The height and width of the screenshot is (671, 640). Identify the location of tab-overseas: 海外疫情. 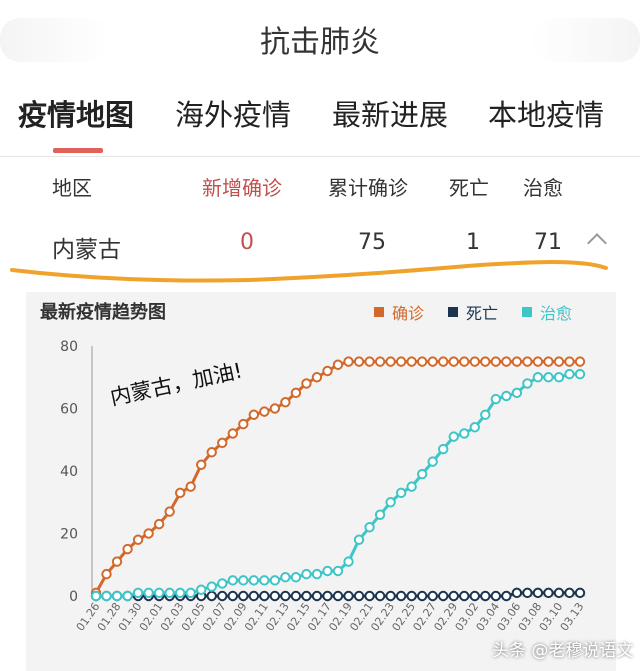
(233, 115).